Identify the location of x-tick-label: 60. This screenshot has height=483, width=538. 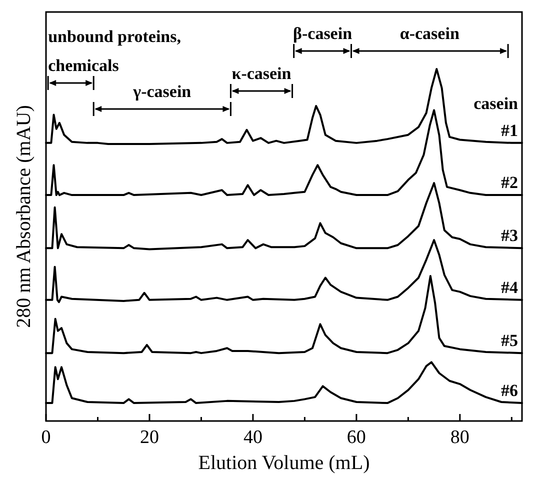
(356, 437).